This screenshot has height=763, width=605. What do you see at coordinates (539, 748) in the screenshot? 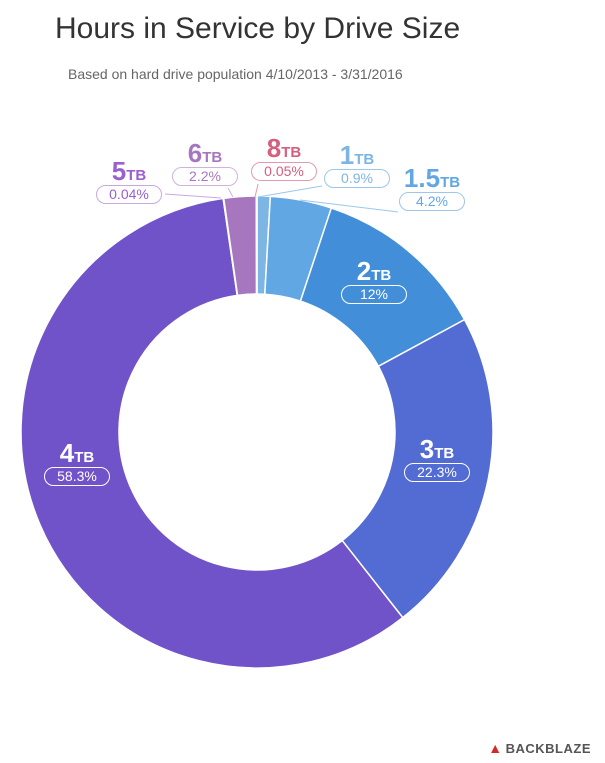
I see `backblaze-logo: ▲ BACKBLAZE` at bounding box center [539, 748].